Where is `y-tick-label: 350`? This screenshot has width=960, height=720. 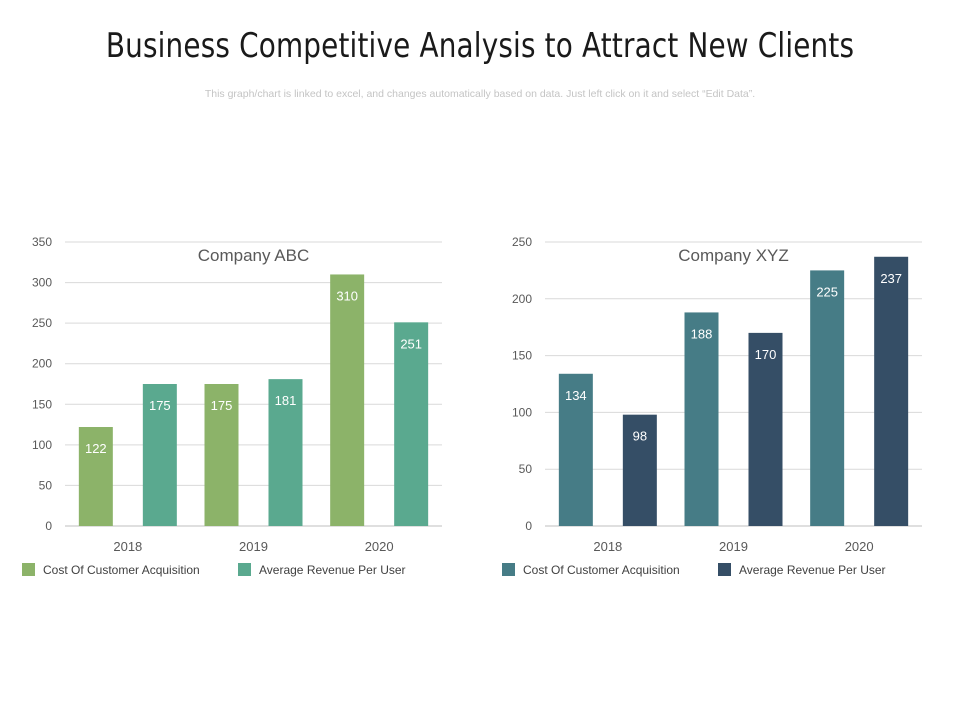
y-tick-label: 350 is located at coordinates (42, 242).